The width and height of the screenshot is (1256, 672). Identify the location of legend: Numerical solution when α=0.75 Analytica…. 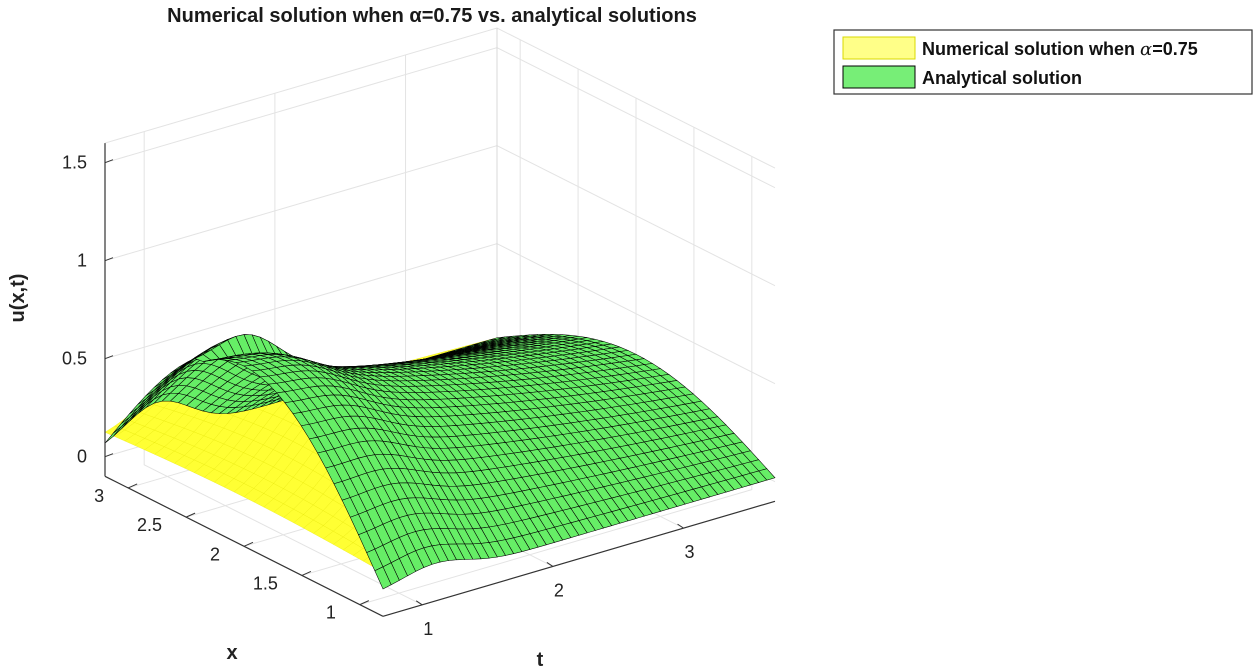
(1043, 62).